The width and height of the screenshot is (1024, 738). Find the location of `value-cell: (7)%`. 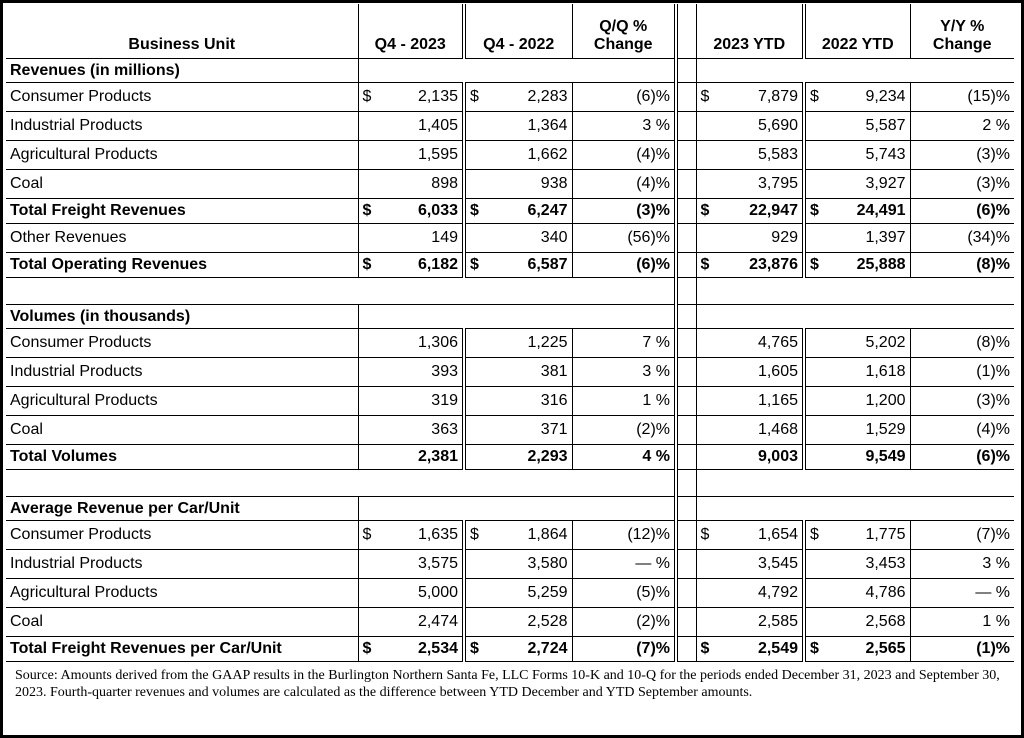

value-cell: (7)% is located at coordinates (623, 649).